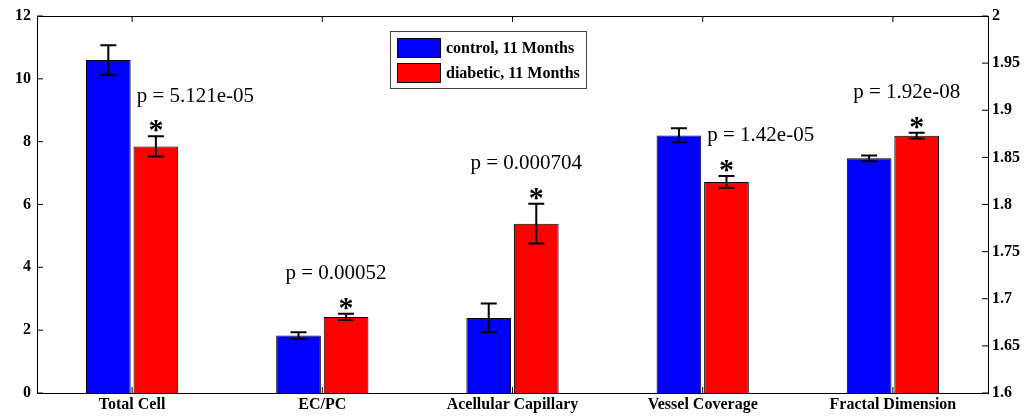 Image resolution: width=1032 pixels, height=419 pixels. What do you see at coordinates (1002, 392) in the screenshot?
I see `y2-tick-label: 1.6` at bounding box center [1002, 392].